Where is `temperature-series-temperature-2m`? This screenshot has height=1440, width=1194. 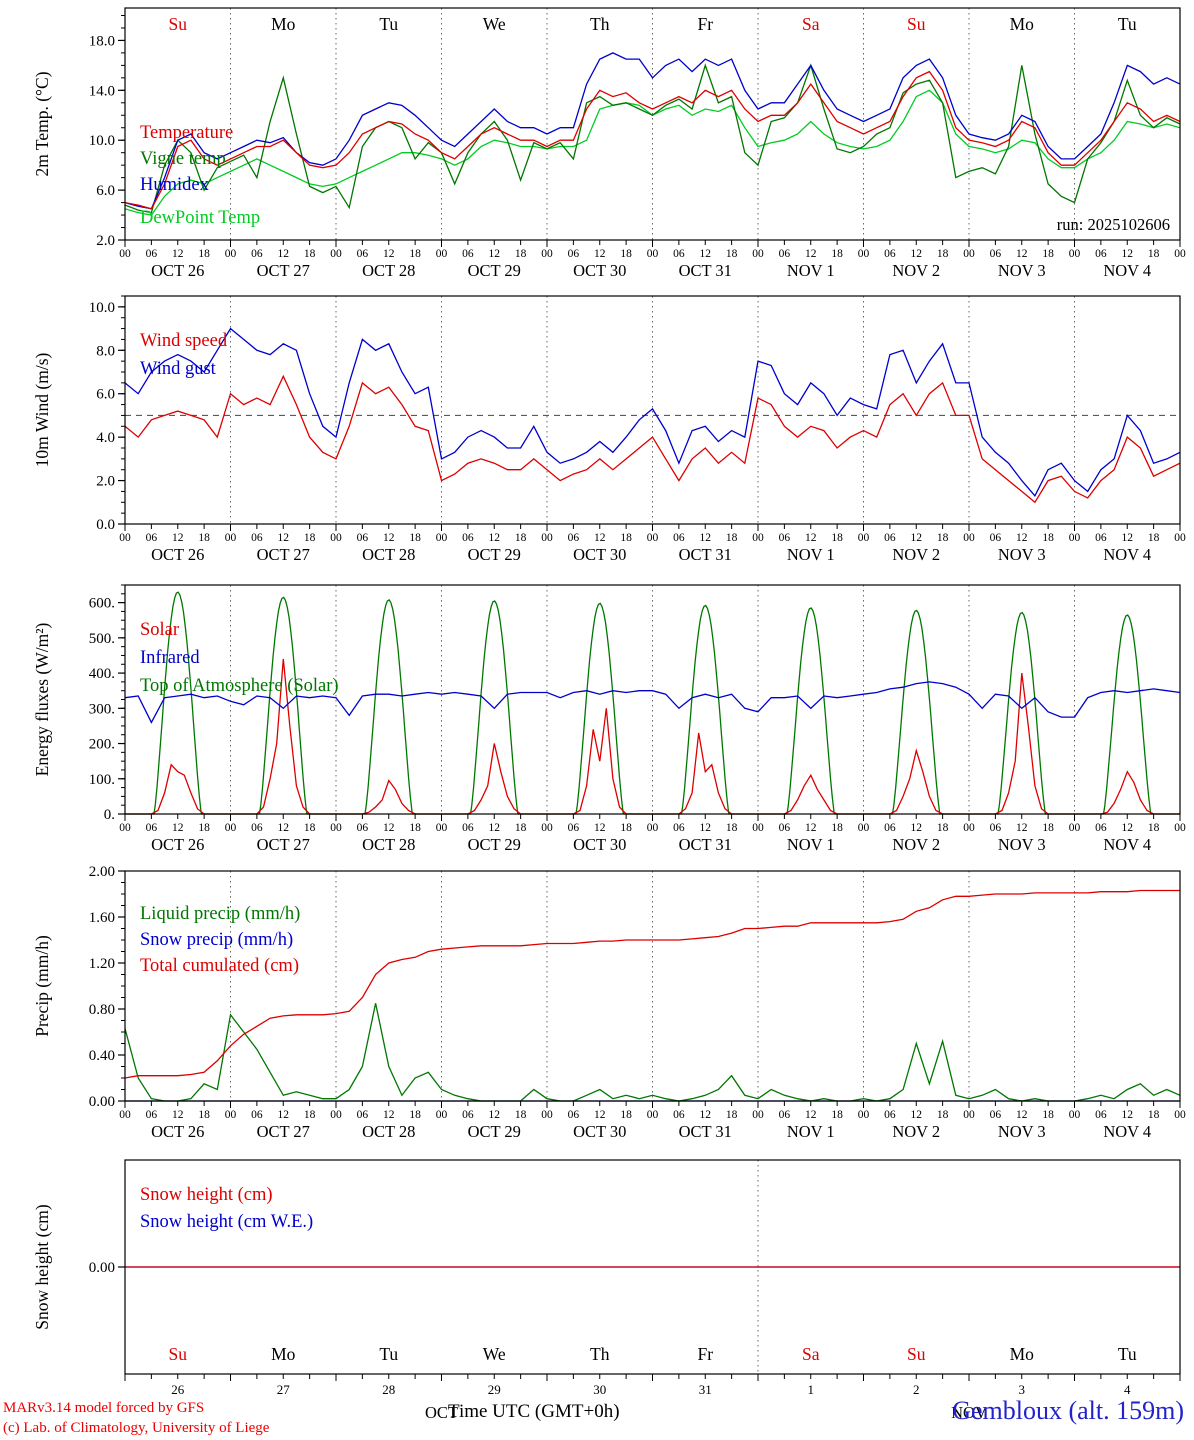
temperature-series-temperature-2m is located at coordinates (652, 140).